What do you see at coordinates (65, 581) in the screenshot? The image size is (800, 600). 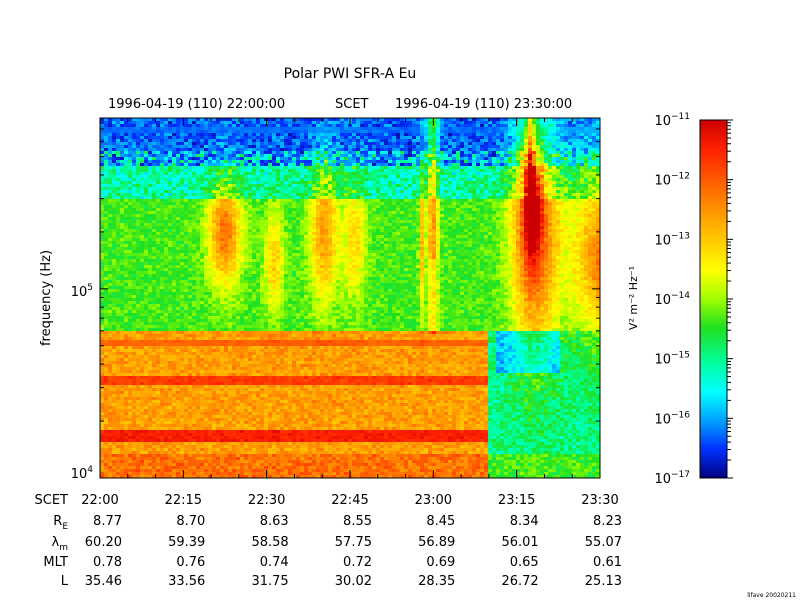 I see `ephemeris-row-label: L` at bounding box center [65, 581].